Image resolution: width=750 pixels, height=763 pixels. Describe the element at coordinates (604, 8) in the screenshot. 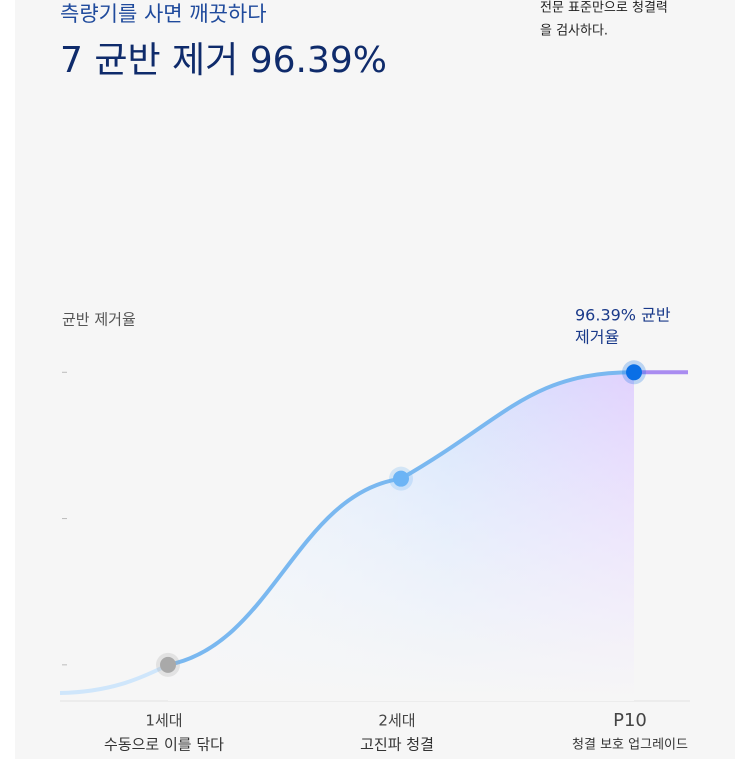

I see `note: 전문 표준만으로 청결력` at that location.